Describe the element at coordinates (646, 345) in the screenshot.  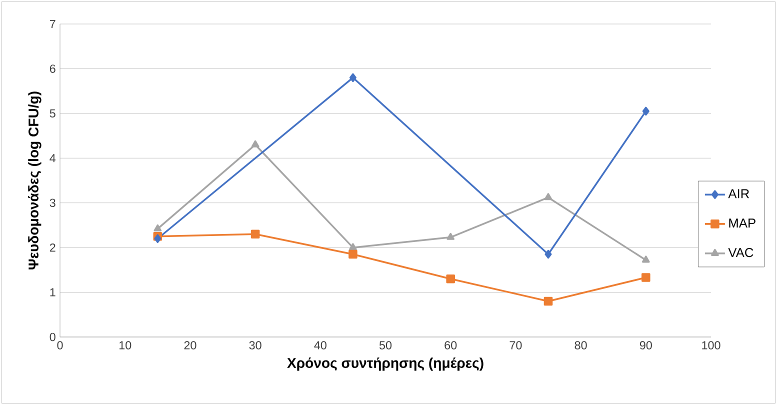
I see `x-tick-label: 90` at that location.